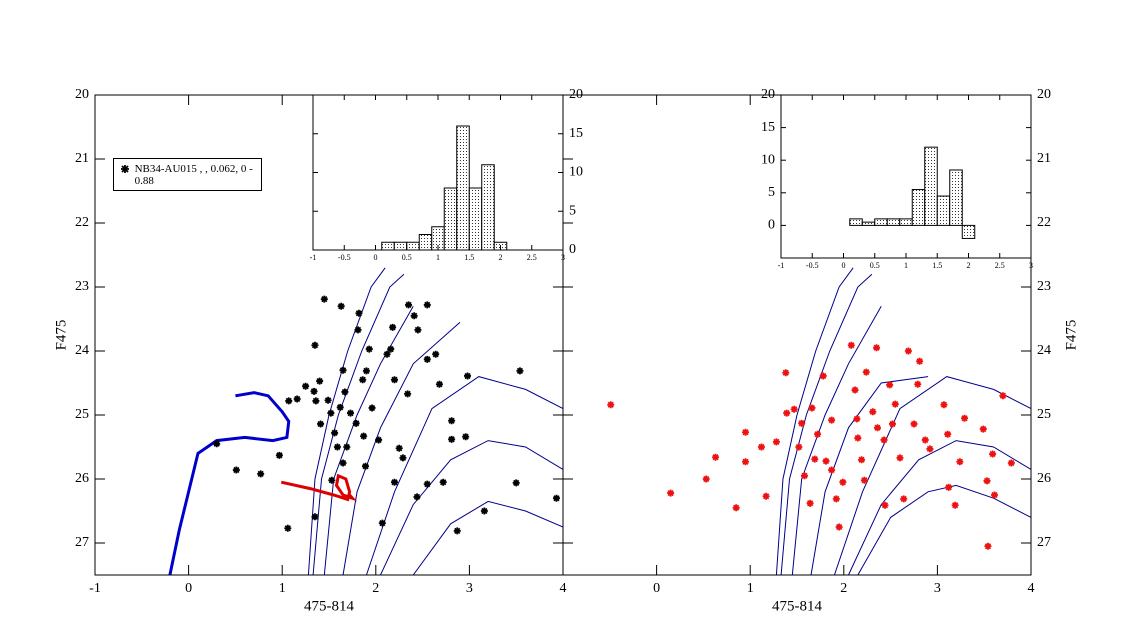 Image resolution: width=1125 pixels, height=625 pixels. Describe the element at coordinates (1044, 414) in the screenshot. I see `y-tick-label: 25` at that location.